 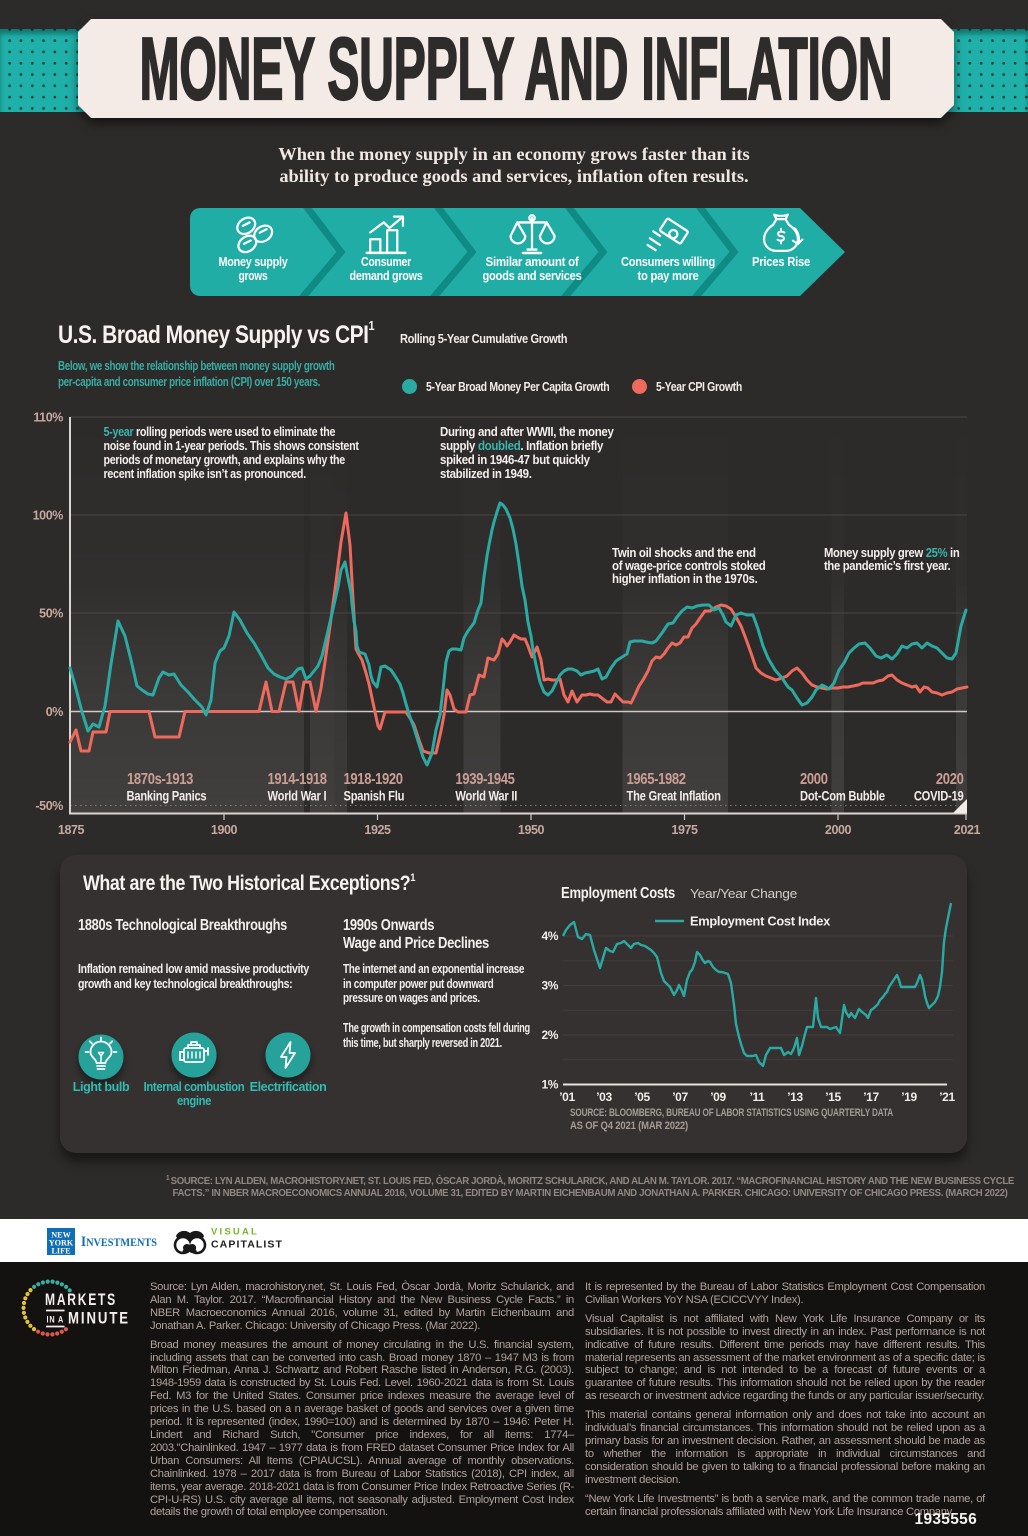 What do you see at coordinates (781, 262) in the screenshot?
I see `svg-text: Prices Rise` at bounding box center [781, 262].